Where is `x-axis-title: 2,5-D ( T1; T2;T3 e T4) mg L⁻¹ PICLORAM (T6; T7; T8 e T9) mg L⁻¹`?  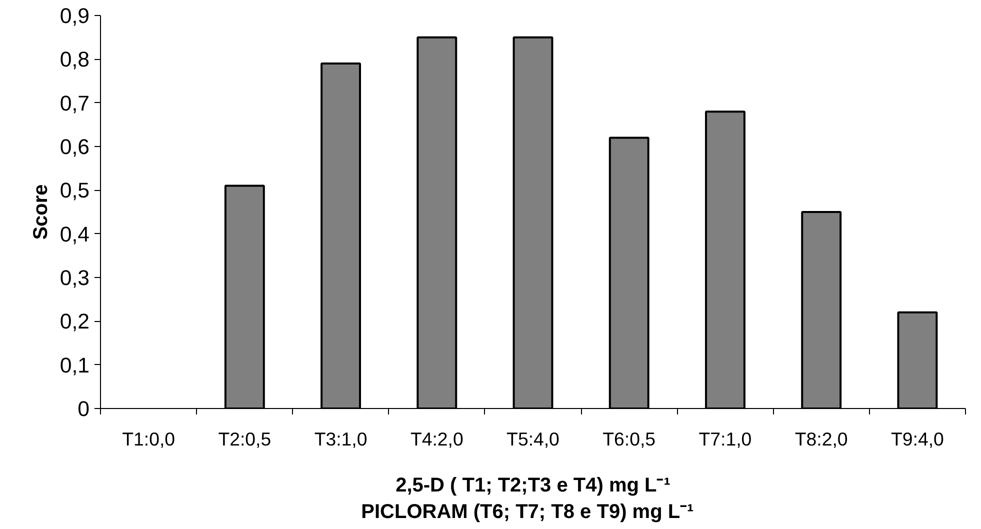
x-axis-title: 2,5-D ( T1; T2;T3 e T4) mg L⁻¹ PICLORAM (T6; T7; T8 e T9) mg L⁻¹ is located at coordinates (527, 498).